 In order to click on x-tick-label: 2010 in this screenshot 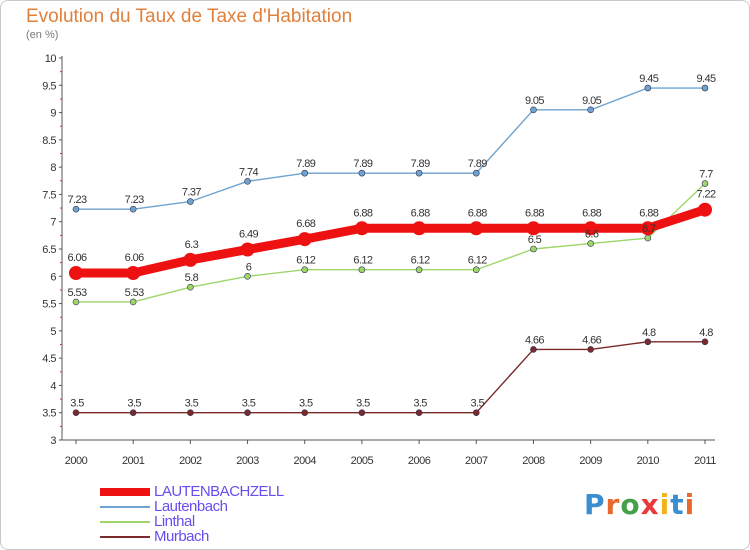, I will do `click(648, 461)`.